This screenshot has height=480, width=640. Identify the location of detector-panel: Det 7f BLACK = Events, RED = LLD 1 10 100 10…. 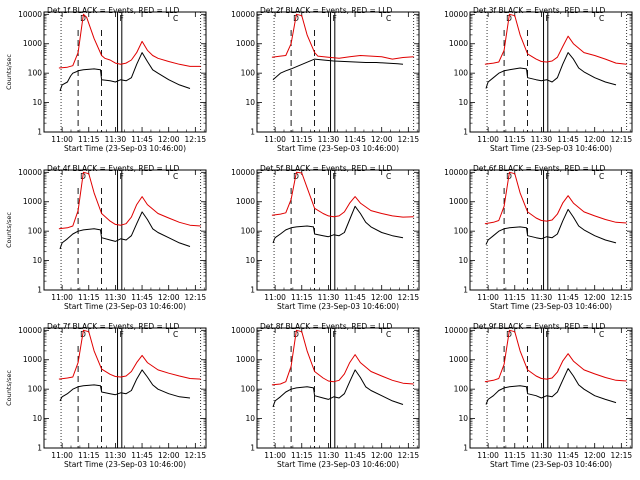
(106, 395).